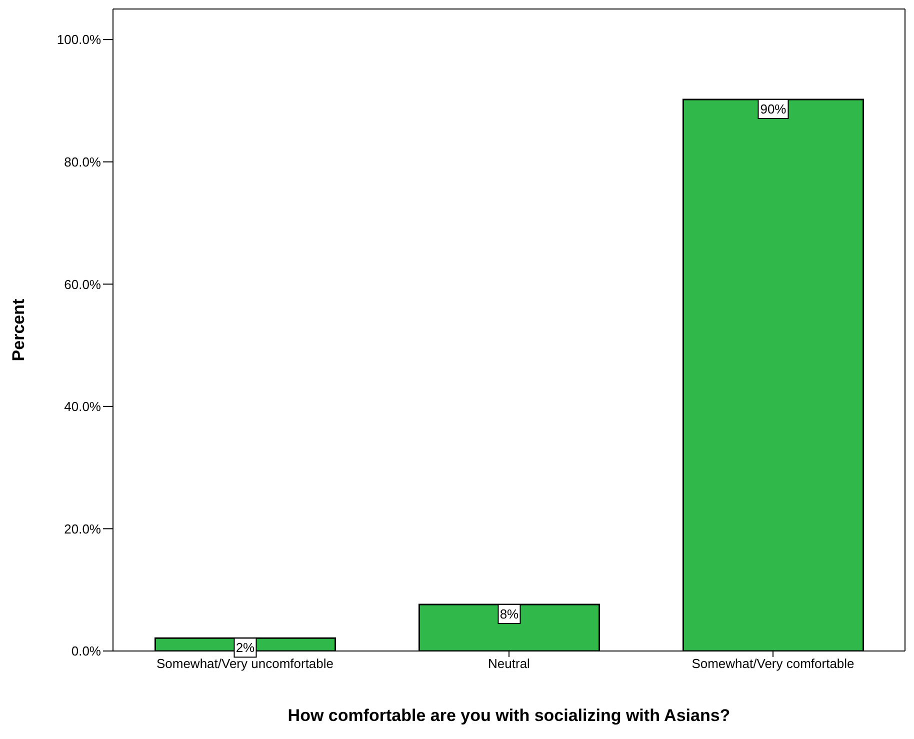  I want to click on x-tick-label: Neutral, so click(509, 664).